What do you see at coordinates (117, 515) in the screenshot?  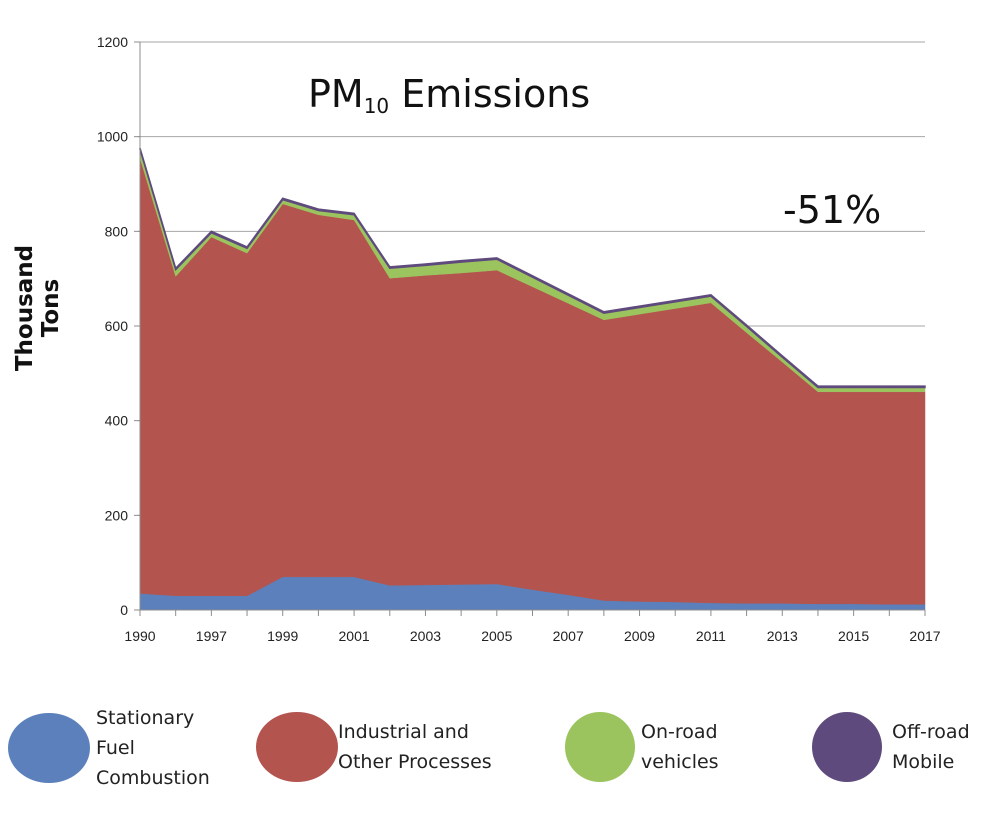 I see `y-tick-label: 200` at bounding box center [117, 515].